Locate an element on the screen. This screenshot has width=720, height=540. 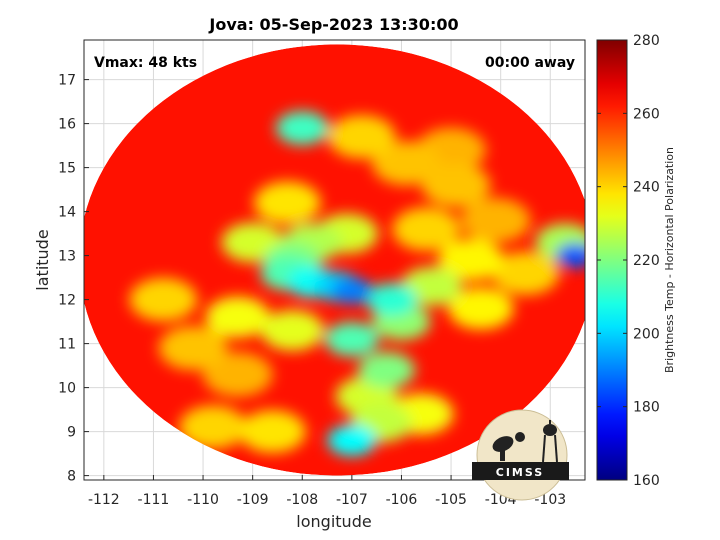
x-tick-label: -106 is located at coordinates (402, 500).